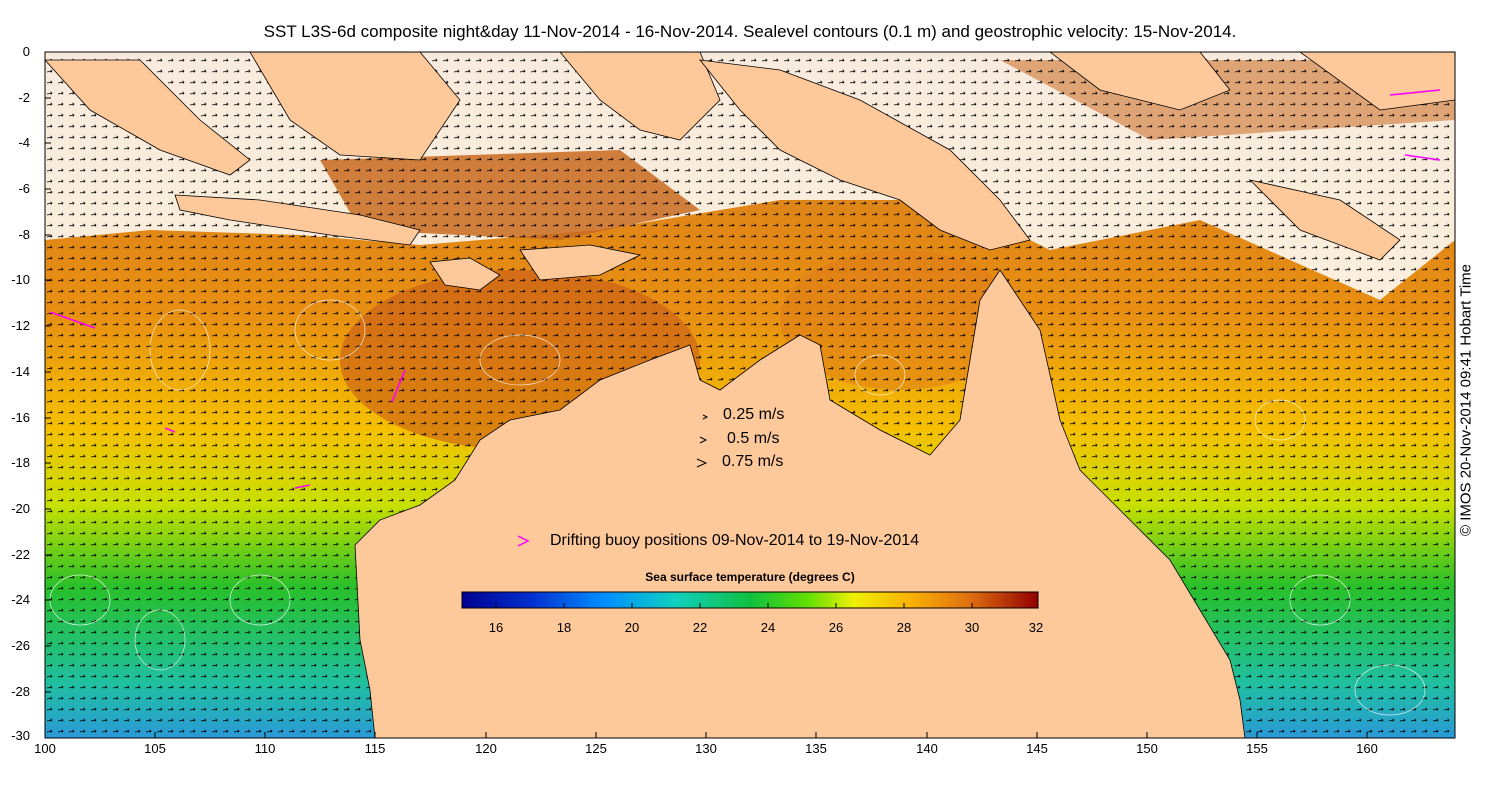  What do you see at coordinates (265, 748) in the screenshot?
I see `x-tick-label: 110` at bounding box center [265, 748].